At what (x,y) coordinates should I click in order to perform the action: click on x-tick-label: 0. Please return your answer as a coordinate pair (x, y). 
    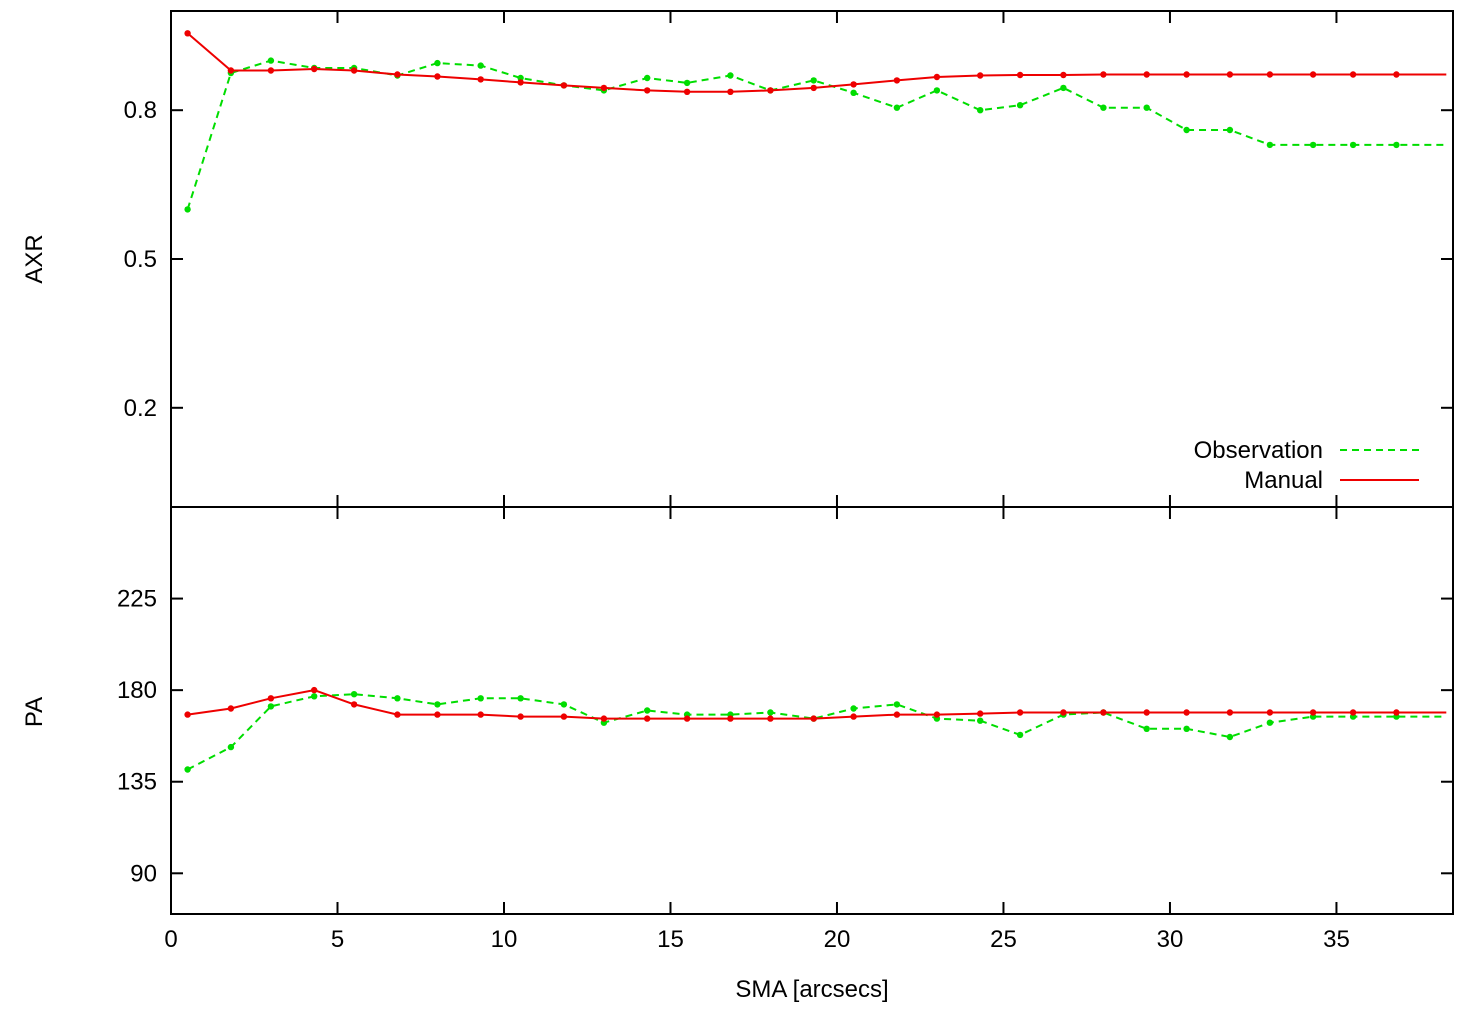
    Looking at the image, I should click on (170, 939).